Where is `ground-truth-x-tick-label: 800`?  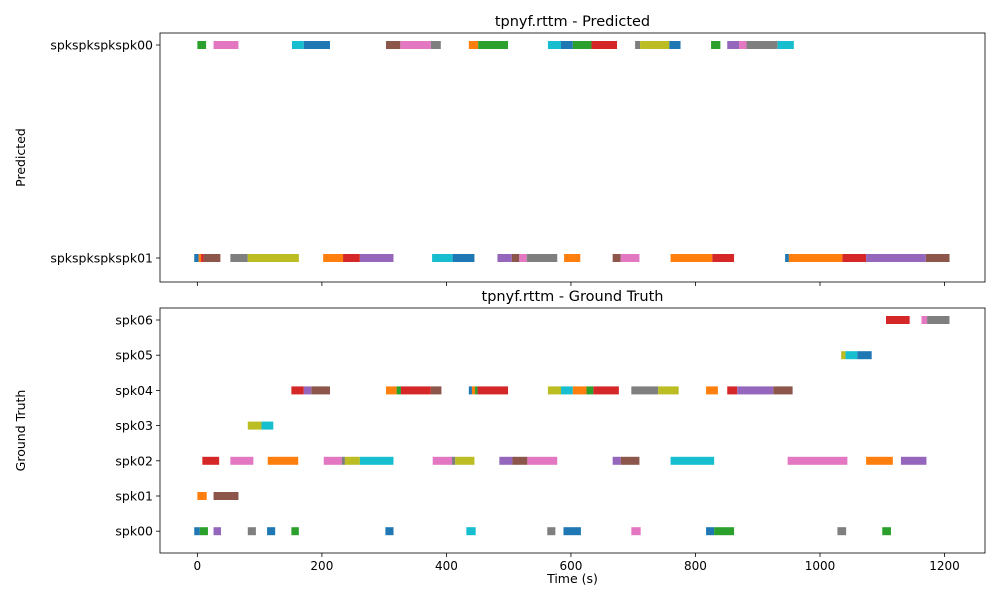 ground-truth-x-tick-label: 800 is located at coordinates (695, 566).